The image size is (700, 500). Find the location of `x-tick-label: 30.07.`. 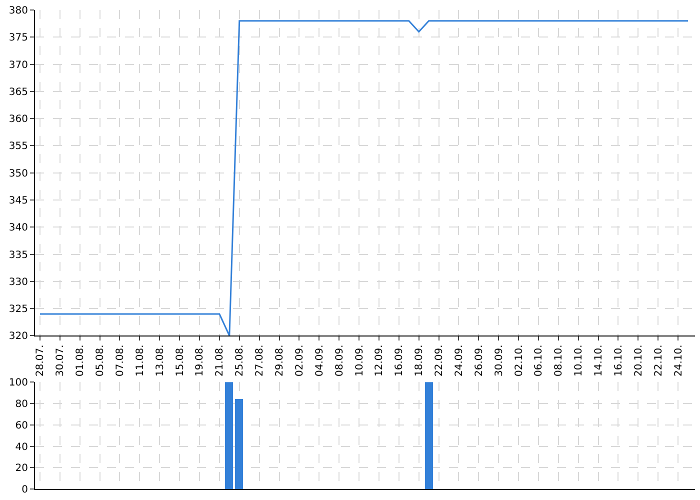

x-tick-label: 30.07. is located at coordinates (60, 360).